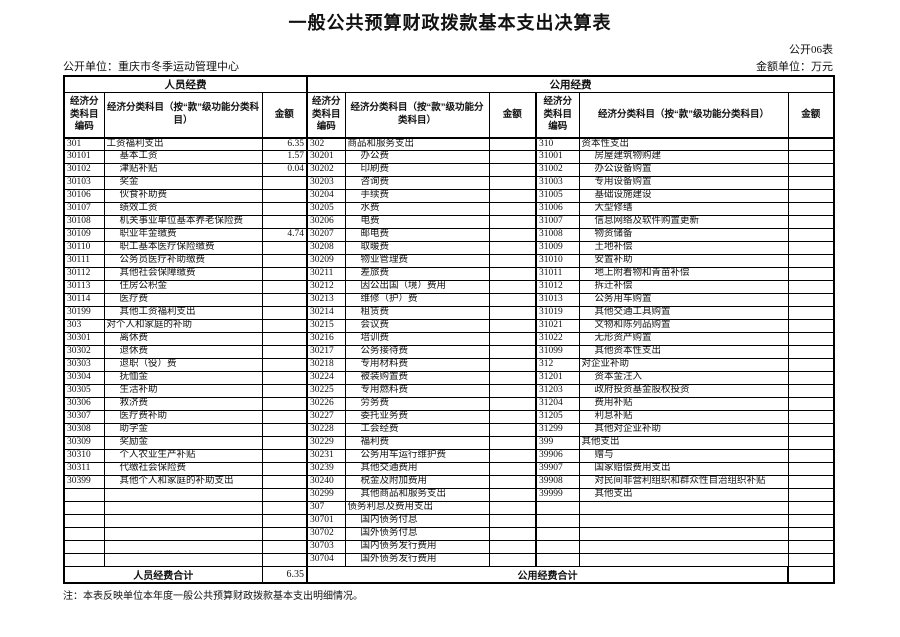 The image size is (900, 637). What do you see at coordinates (570, 84) in the screenshot?
I see `section-public-header: 公用经费` at bounding box center [570, 84].